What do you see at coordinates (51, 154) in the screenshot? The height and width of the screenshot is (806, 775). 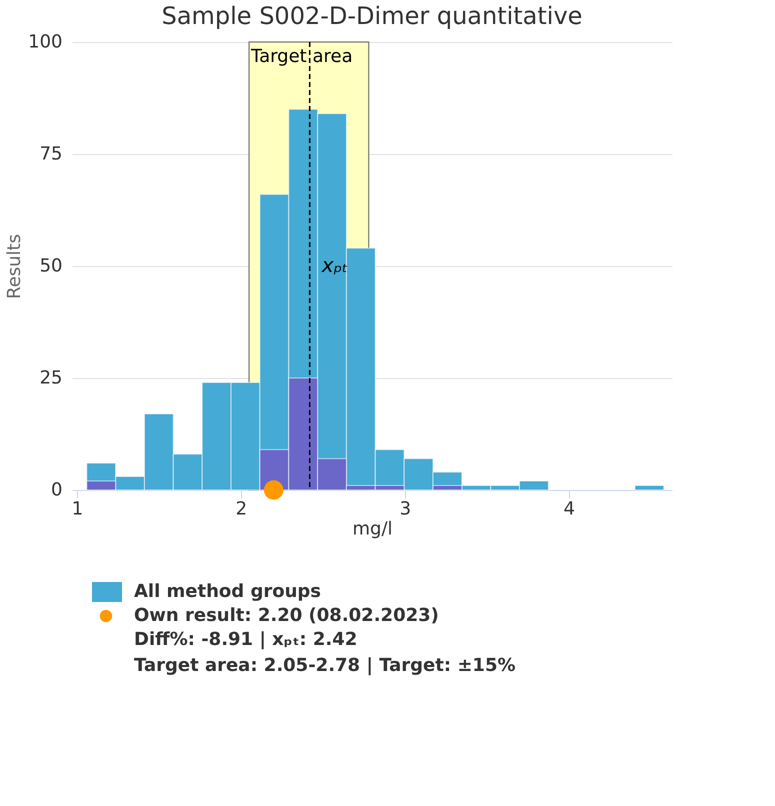 I see `y-tick-label: 75` at bounding box center [51, 154].